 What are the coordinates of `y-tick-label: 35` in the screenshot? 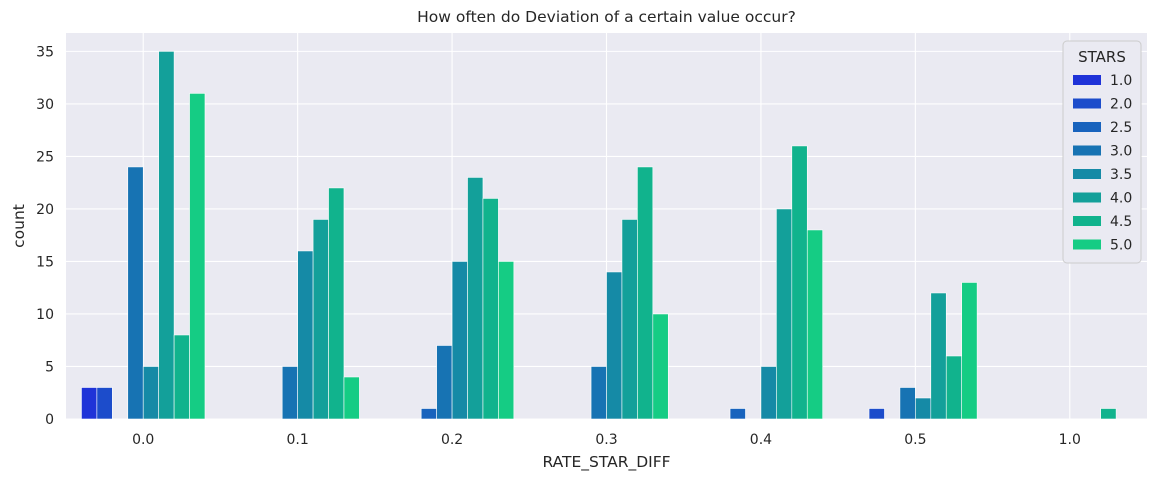 It's located at (45, 52).